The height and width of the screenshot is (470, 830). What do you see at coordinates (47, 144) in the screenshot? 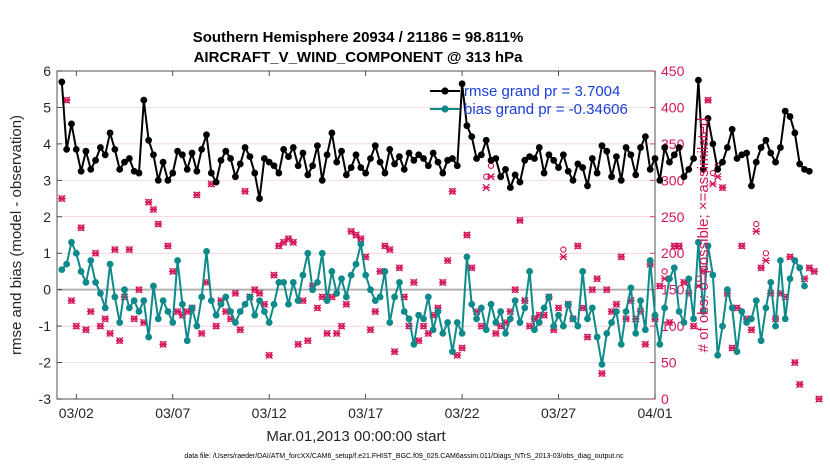
I see `y-tick-label-7: 4` at bounding box center [47, 144].